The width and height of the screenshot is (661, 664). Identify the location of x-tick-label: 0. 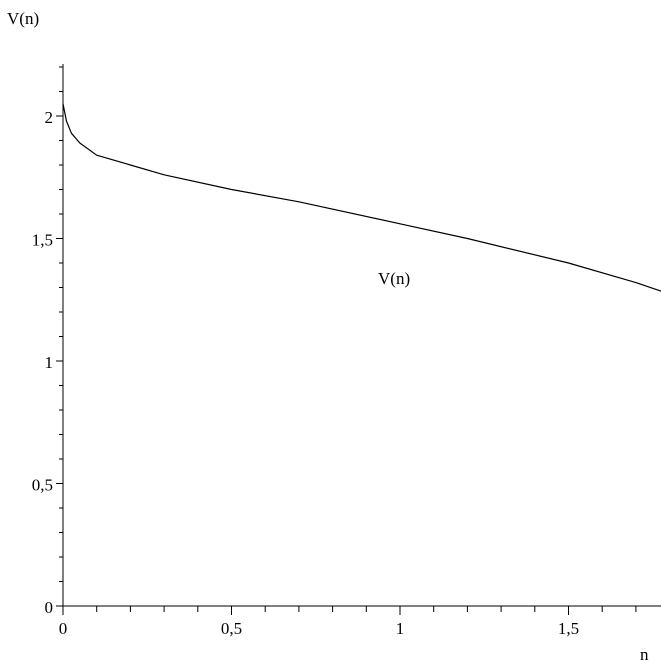
(63, 628).